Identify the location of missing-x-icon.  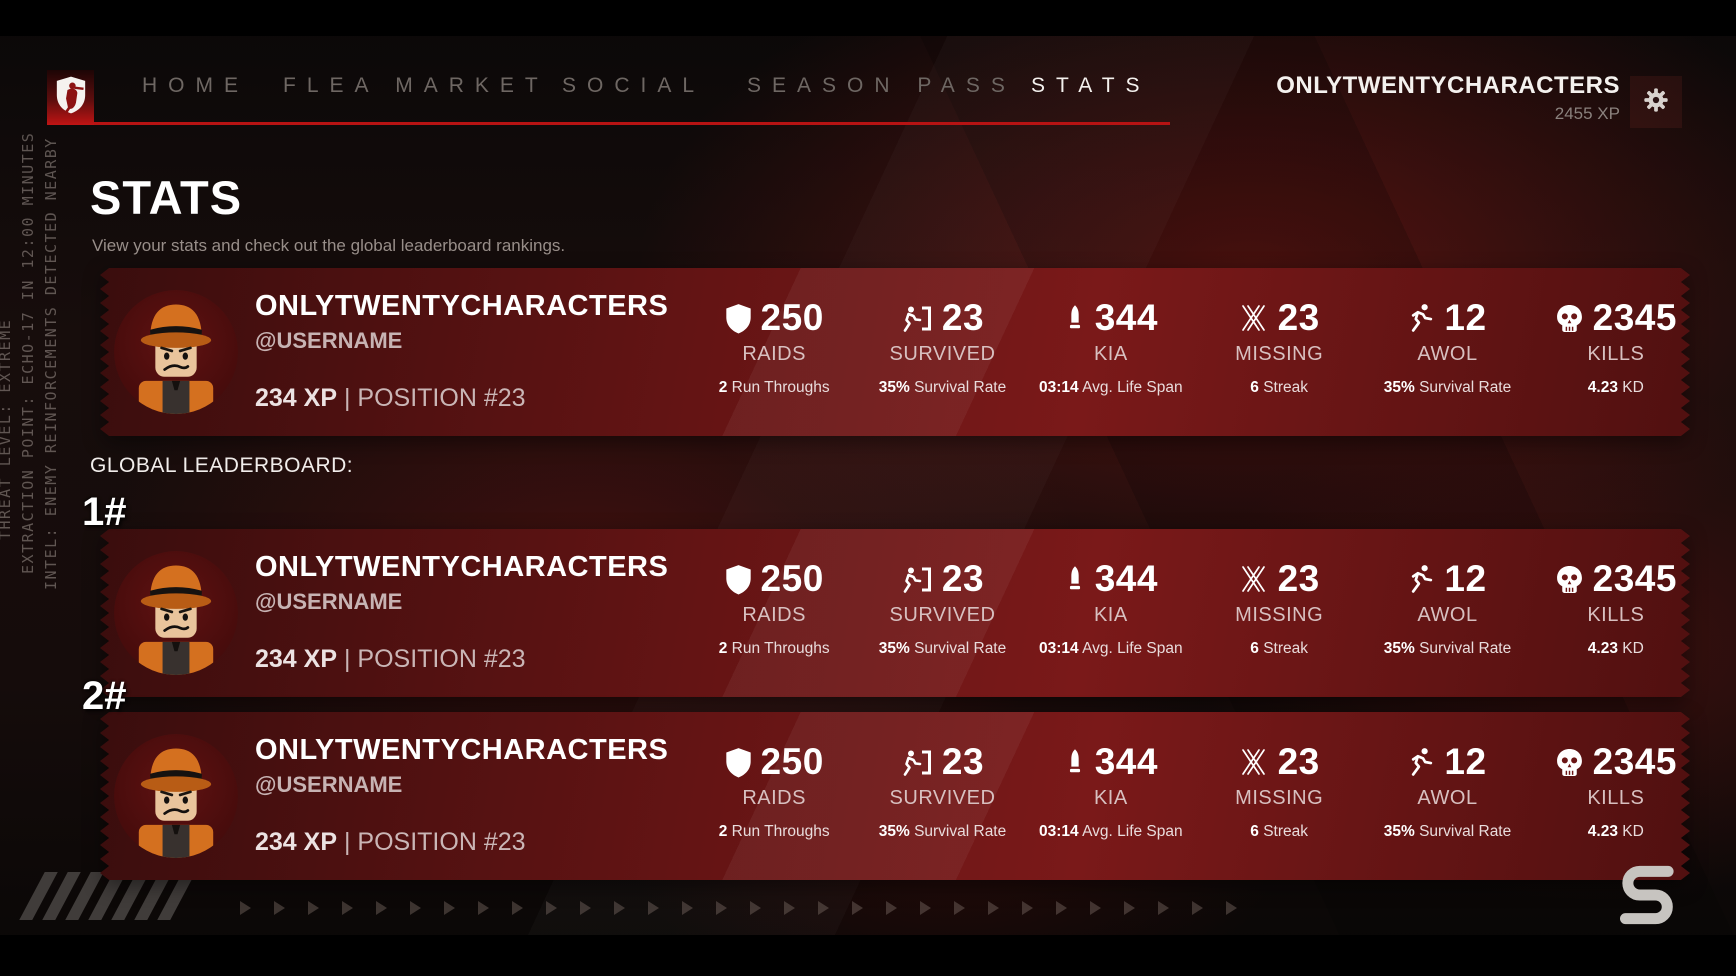
(1254, 579).